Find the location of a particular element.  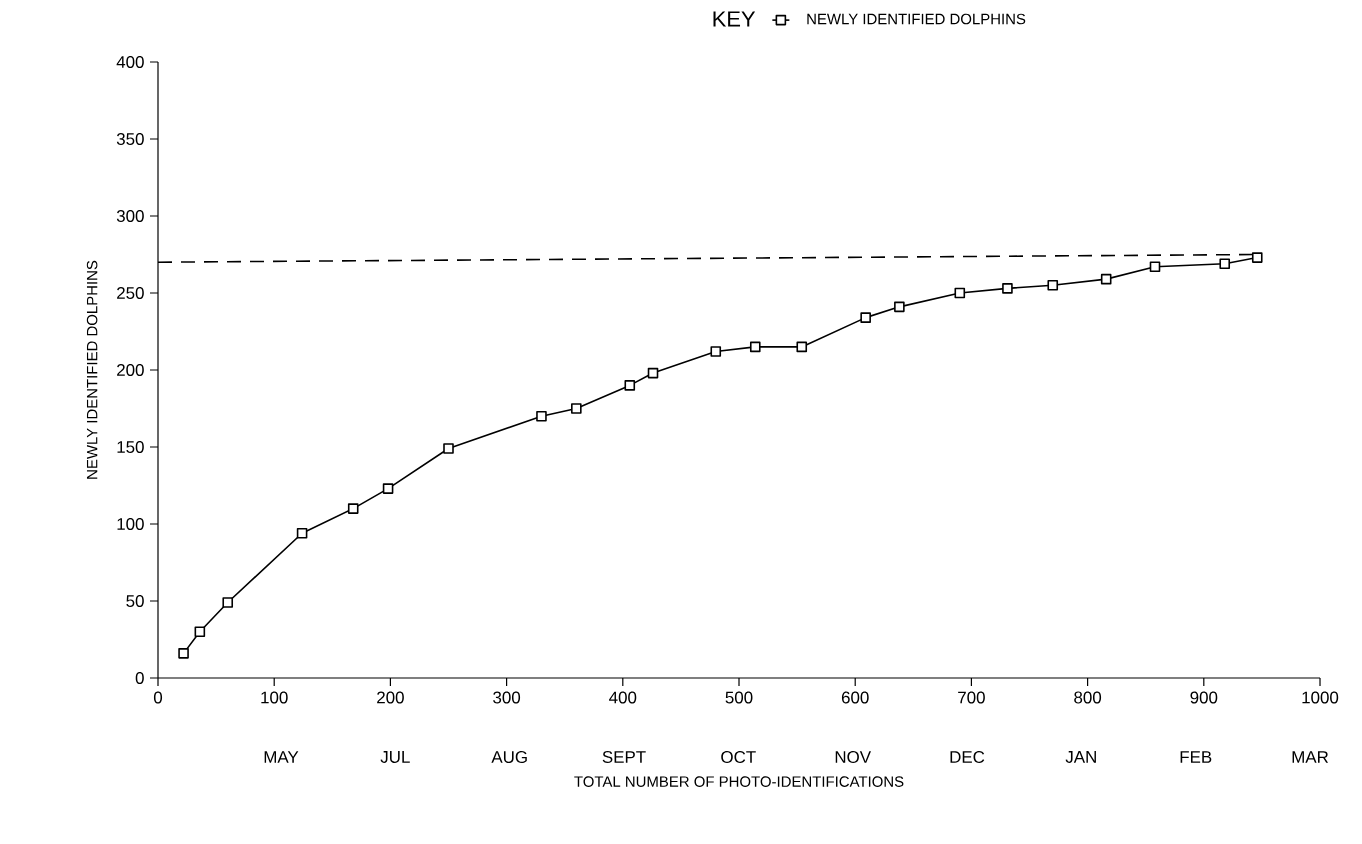

x-tick-label: 1000 is located at coordinates (1320, 697).